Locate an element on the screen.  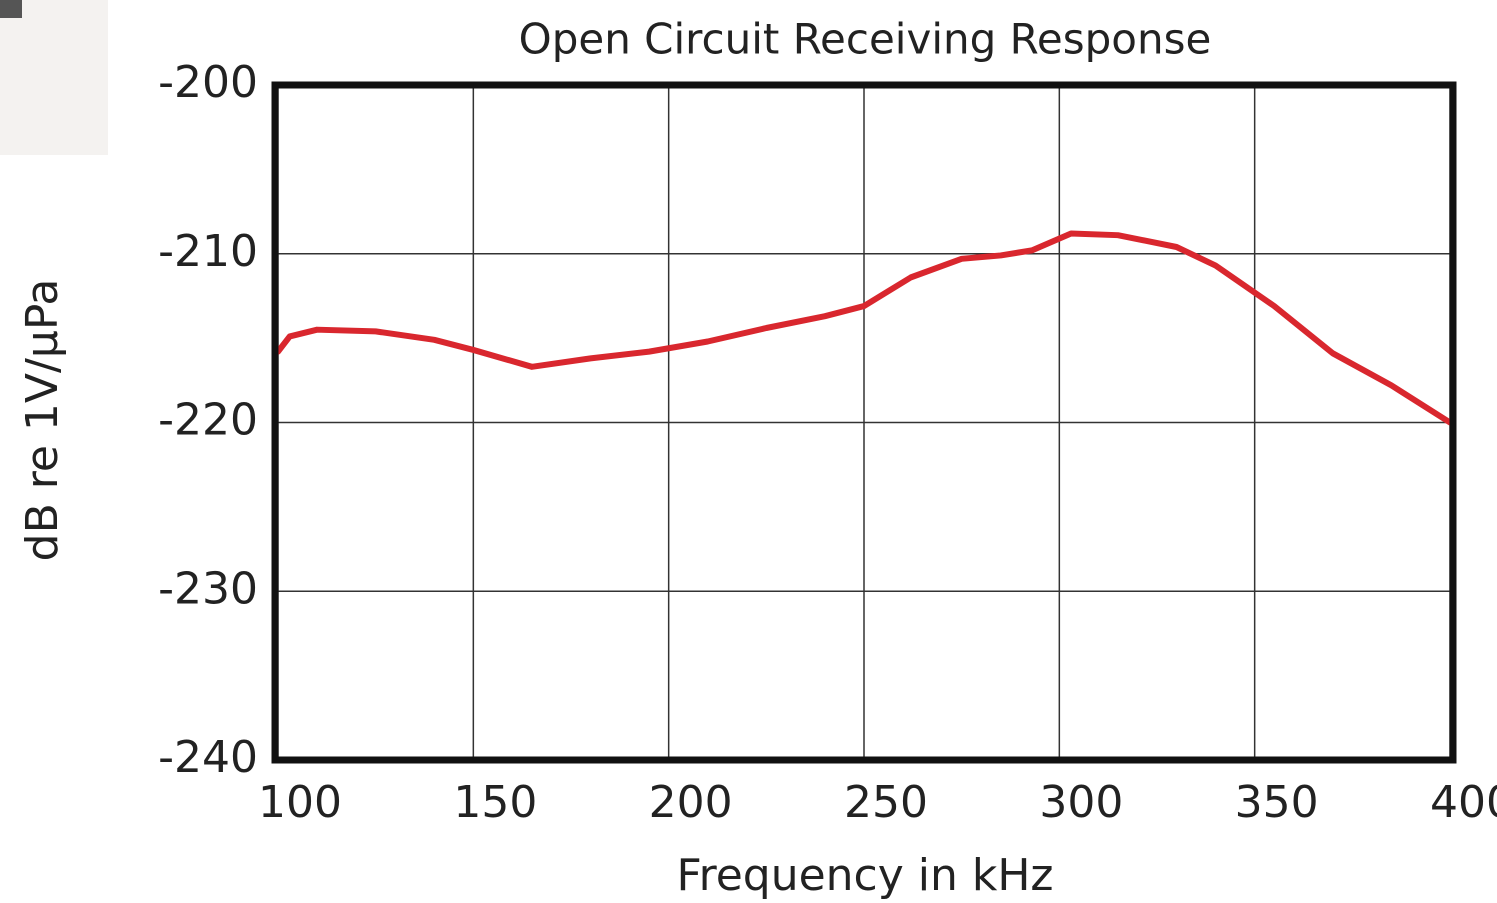
x-tick-label: 100 is located at coordinates (300, 802).